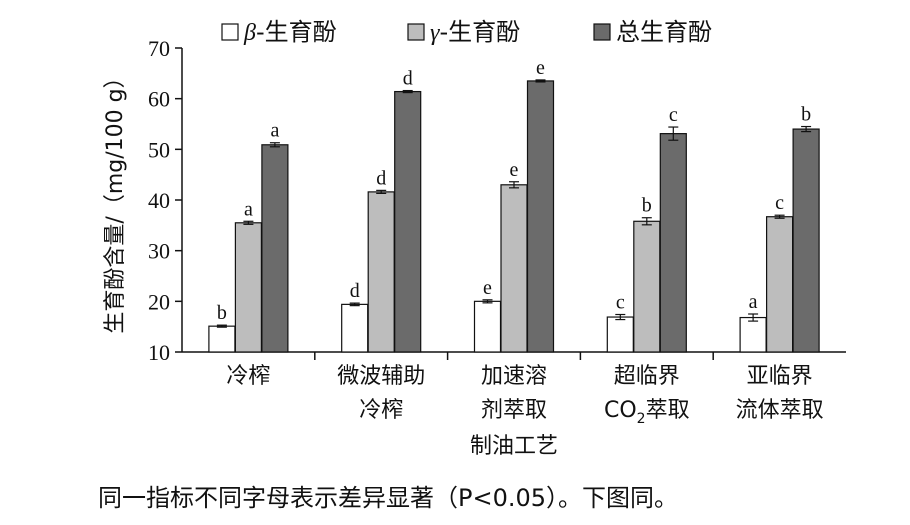  Describe the element at coordinates (159, 251) in the screenshot. I see `y-tick-label: 30` at that location.